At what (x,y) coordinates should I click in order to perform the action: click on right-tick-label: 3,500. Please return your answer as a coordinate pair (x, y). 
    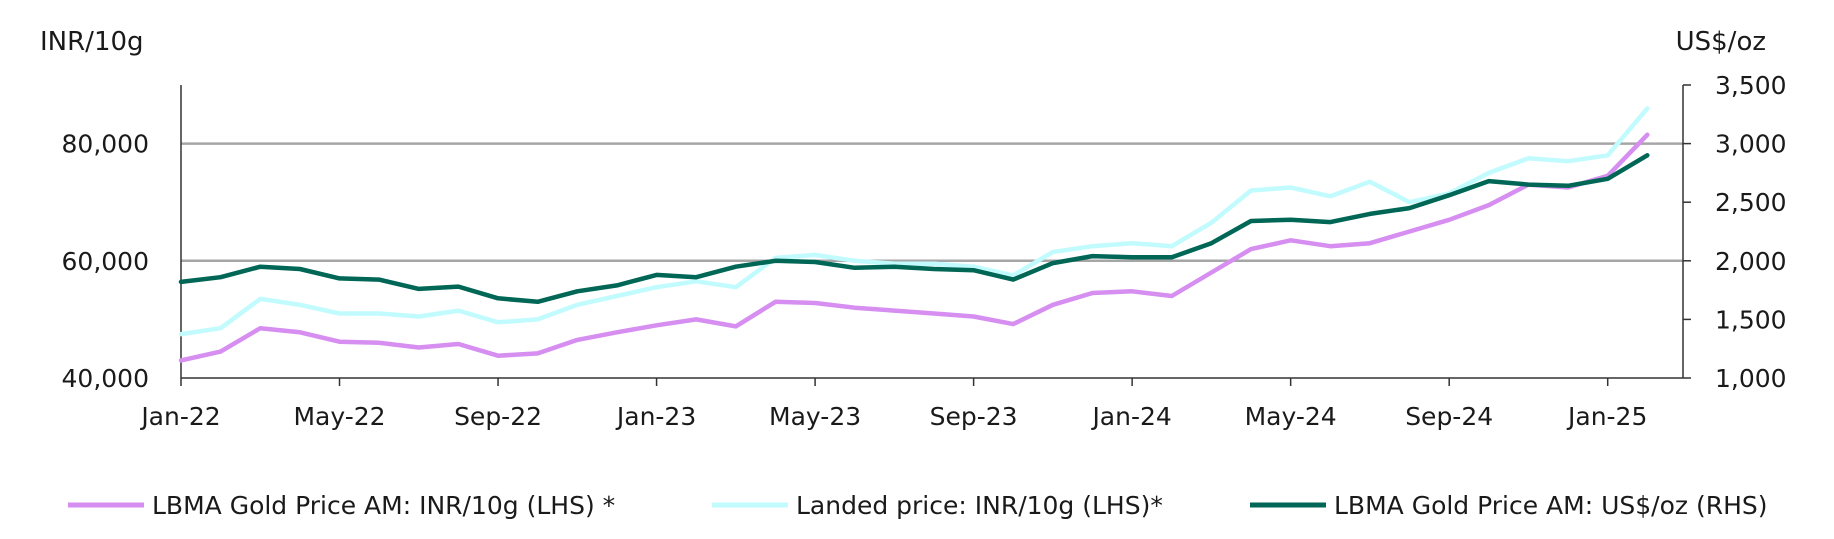
    Looking at the image, I should click on (1751, 85).